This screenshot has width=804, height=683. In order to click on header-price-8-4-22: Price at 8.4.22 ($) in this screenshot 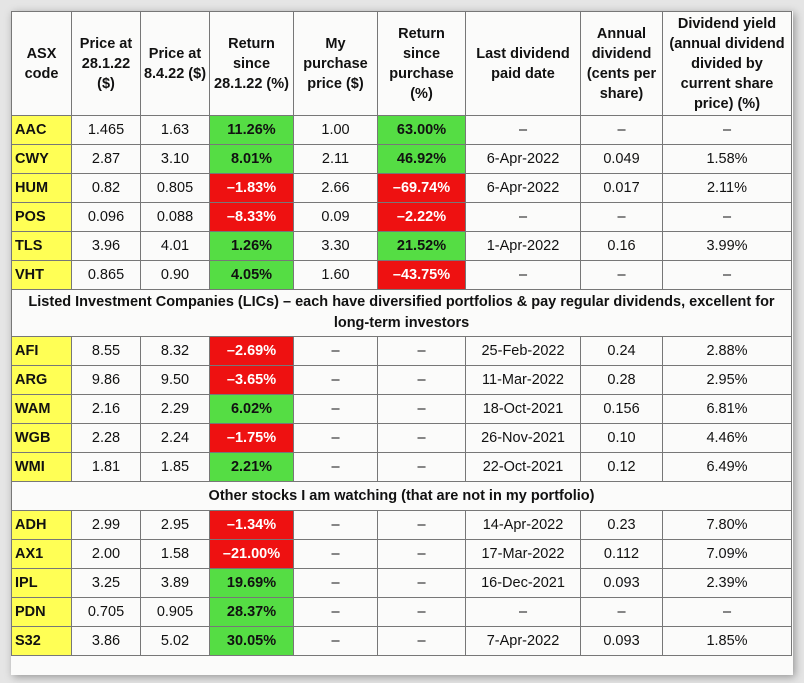, I will do `click(175, 63)`.